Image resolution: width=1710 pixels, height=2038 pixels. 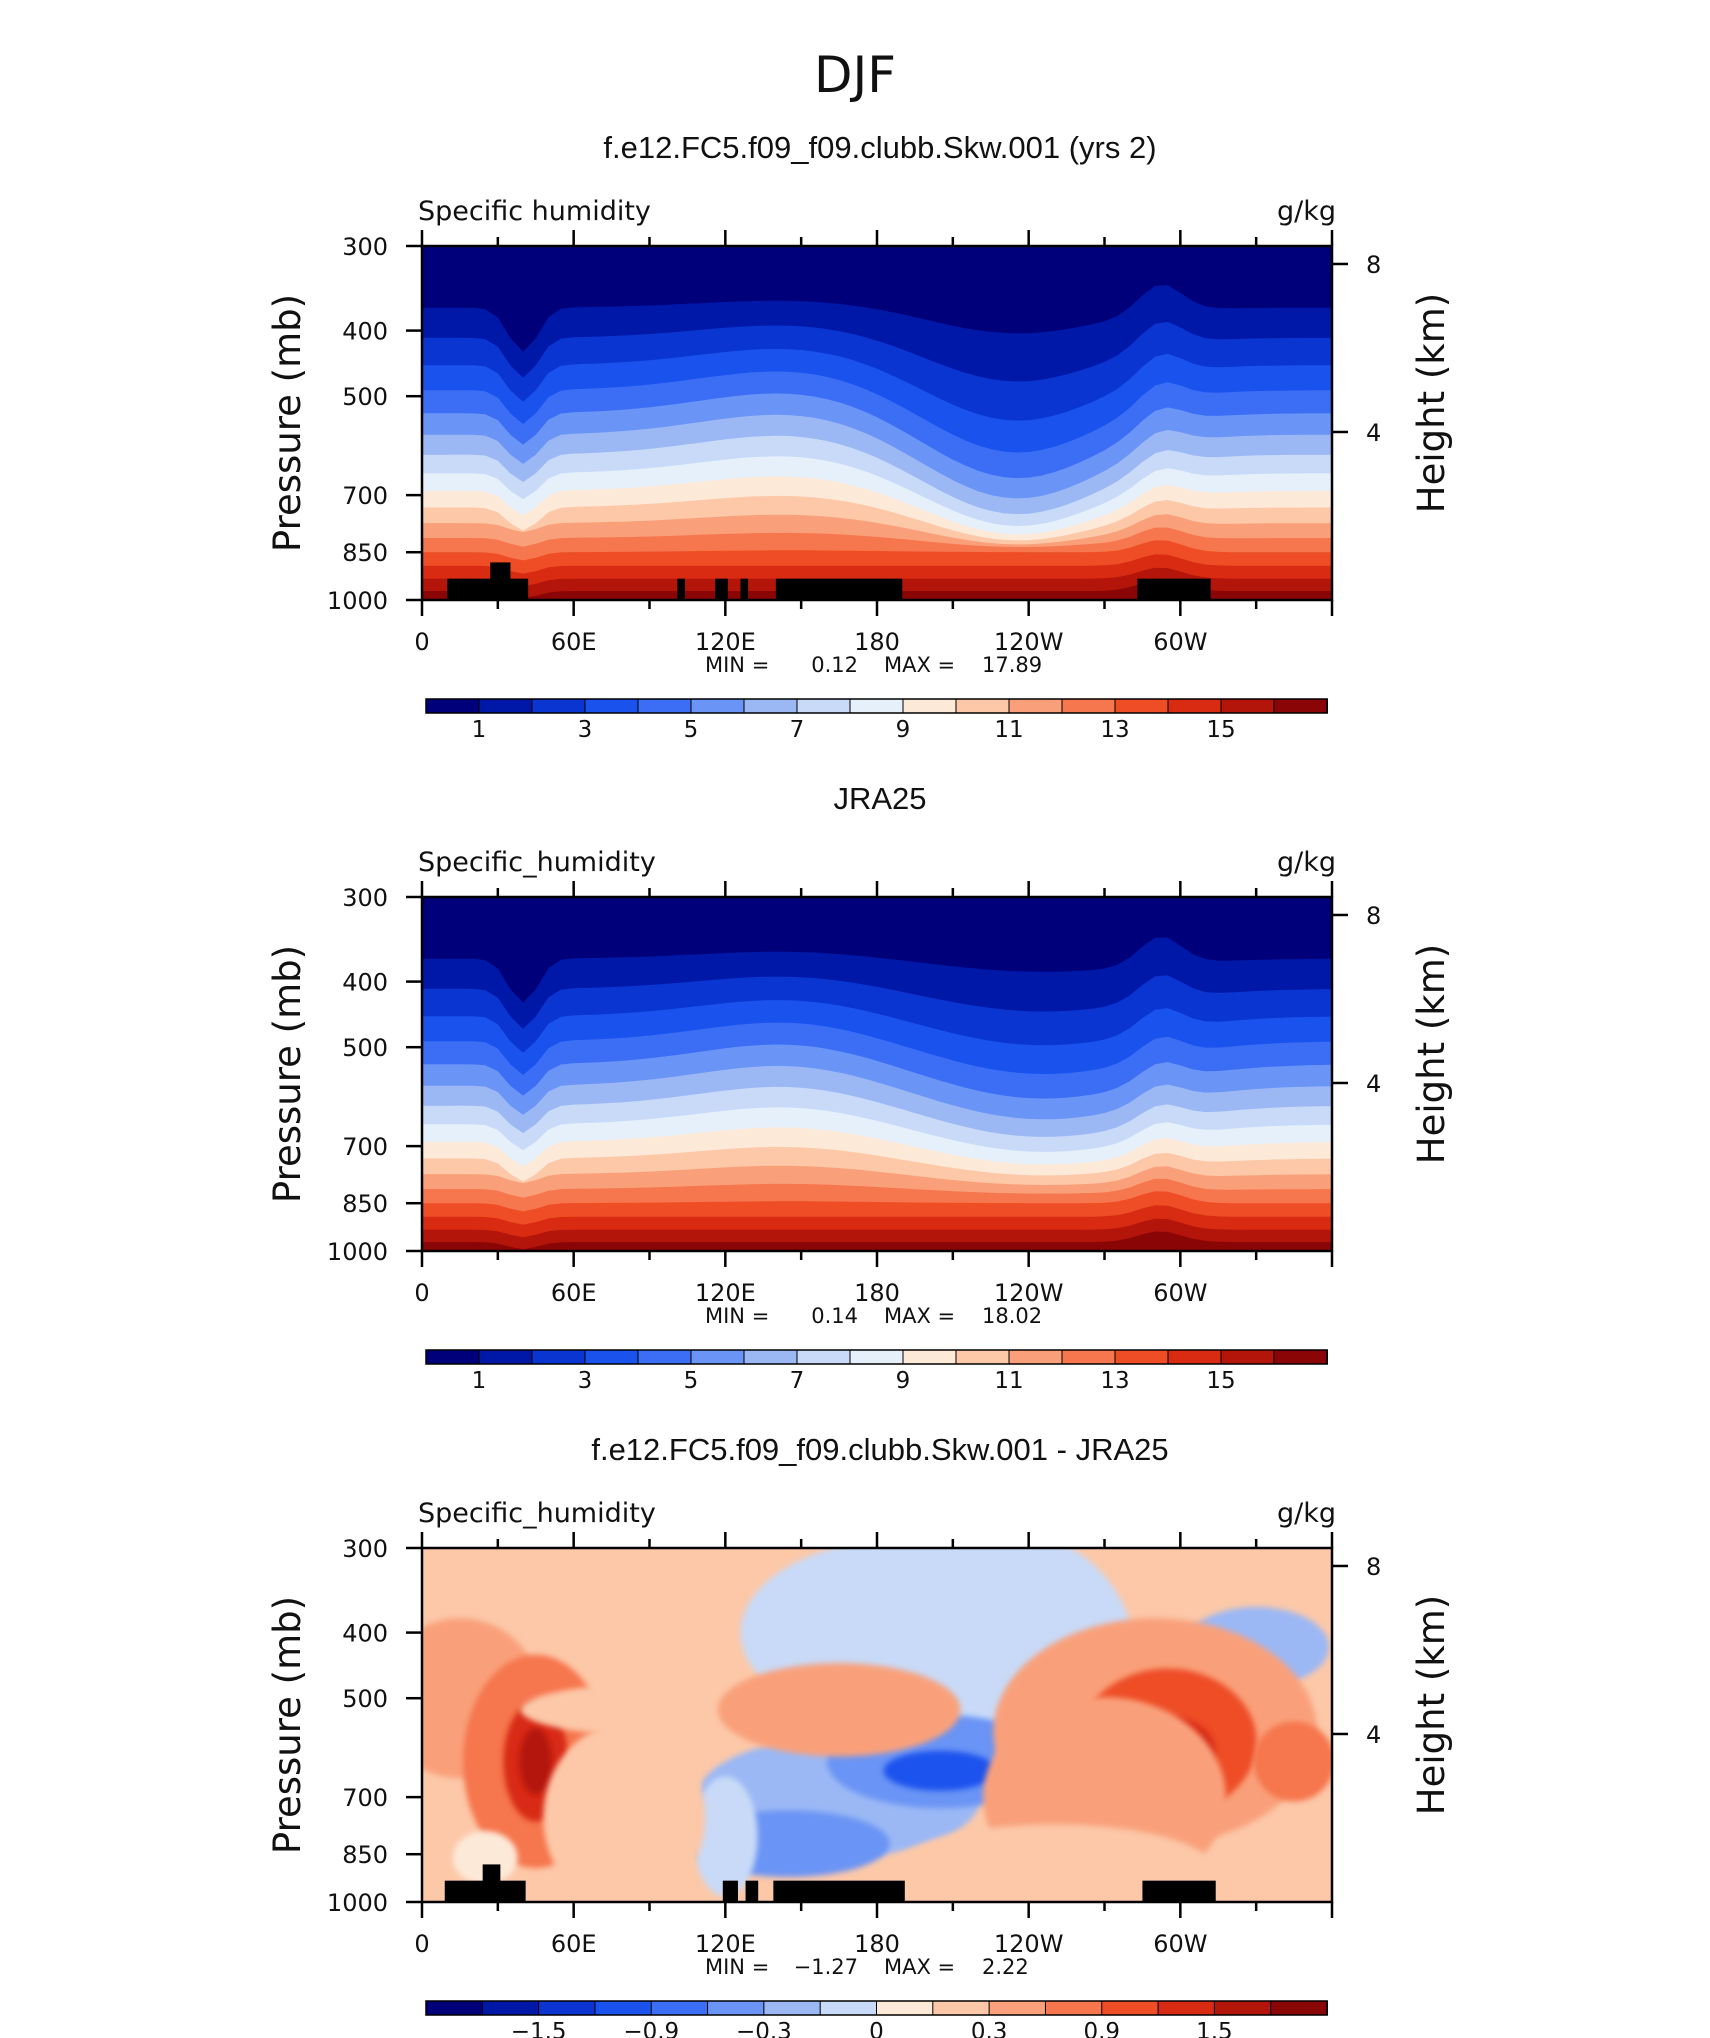 What do you see at coordinates (1114, 1381) in the screenshot?
I see `colorbar-label: 13` at bounding box center [1114, 1381].